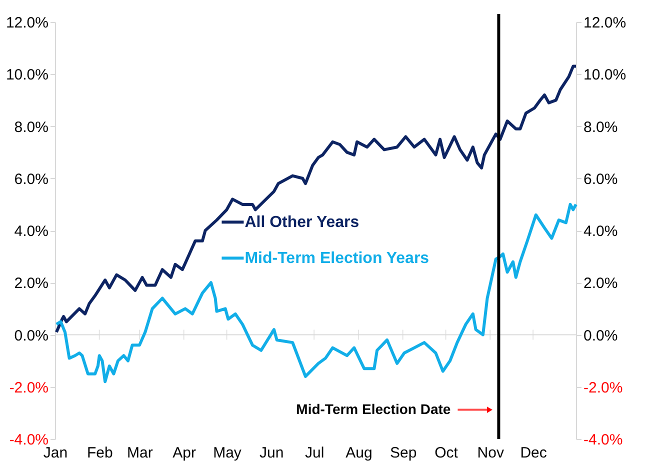 The height and width of the screenshot is (466, 665). What do you see at coordinates (31, 335) in the screenshot?
I see `y-tick-label: 0.0%` at bounding box center [31, 335].